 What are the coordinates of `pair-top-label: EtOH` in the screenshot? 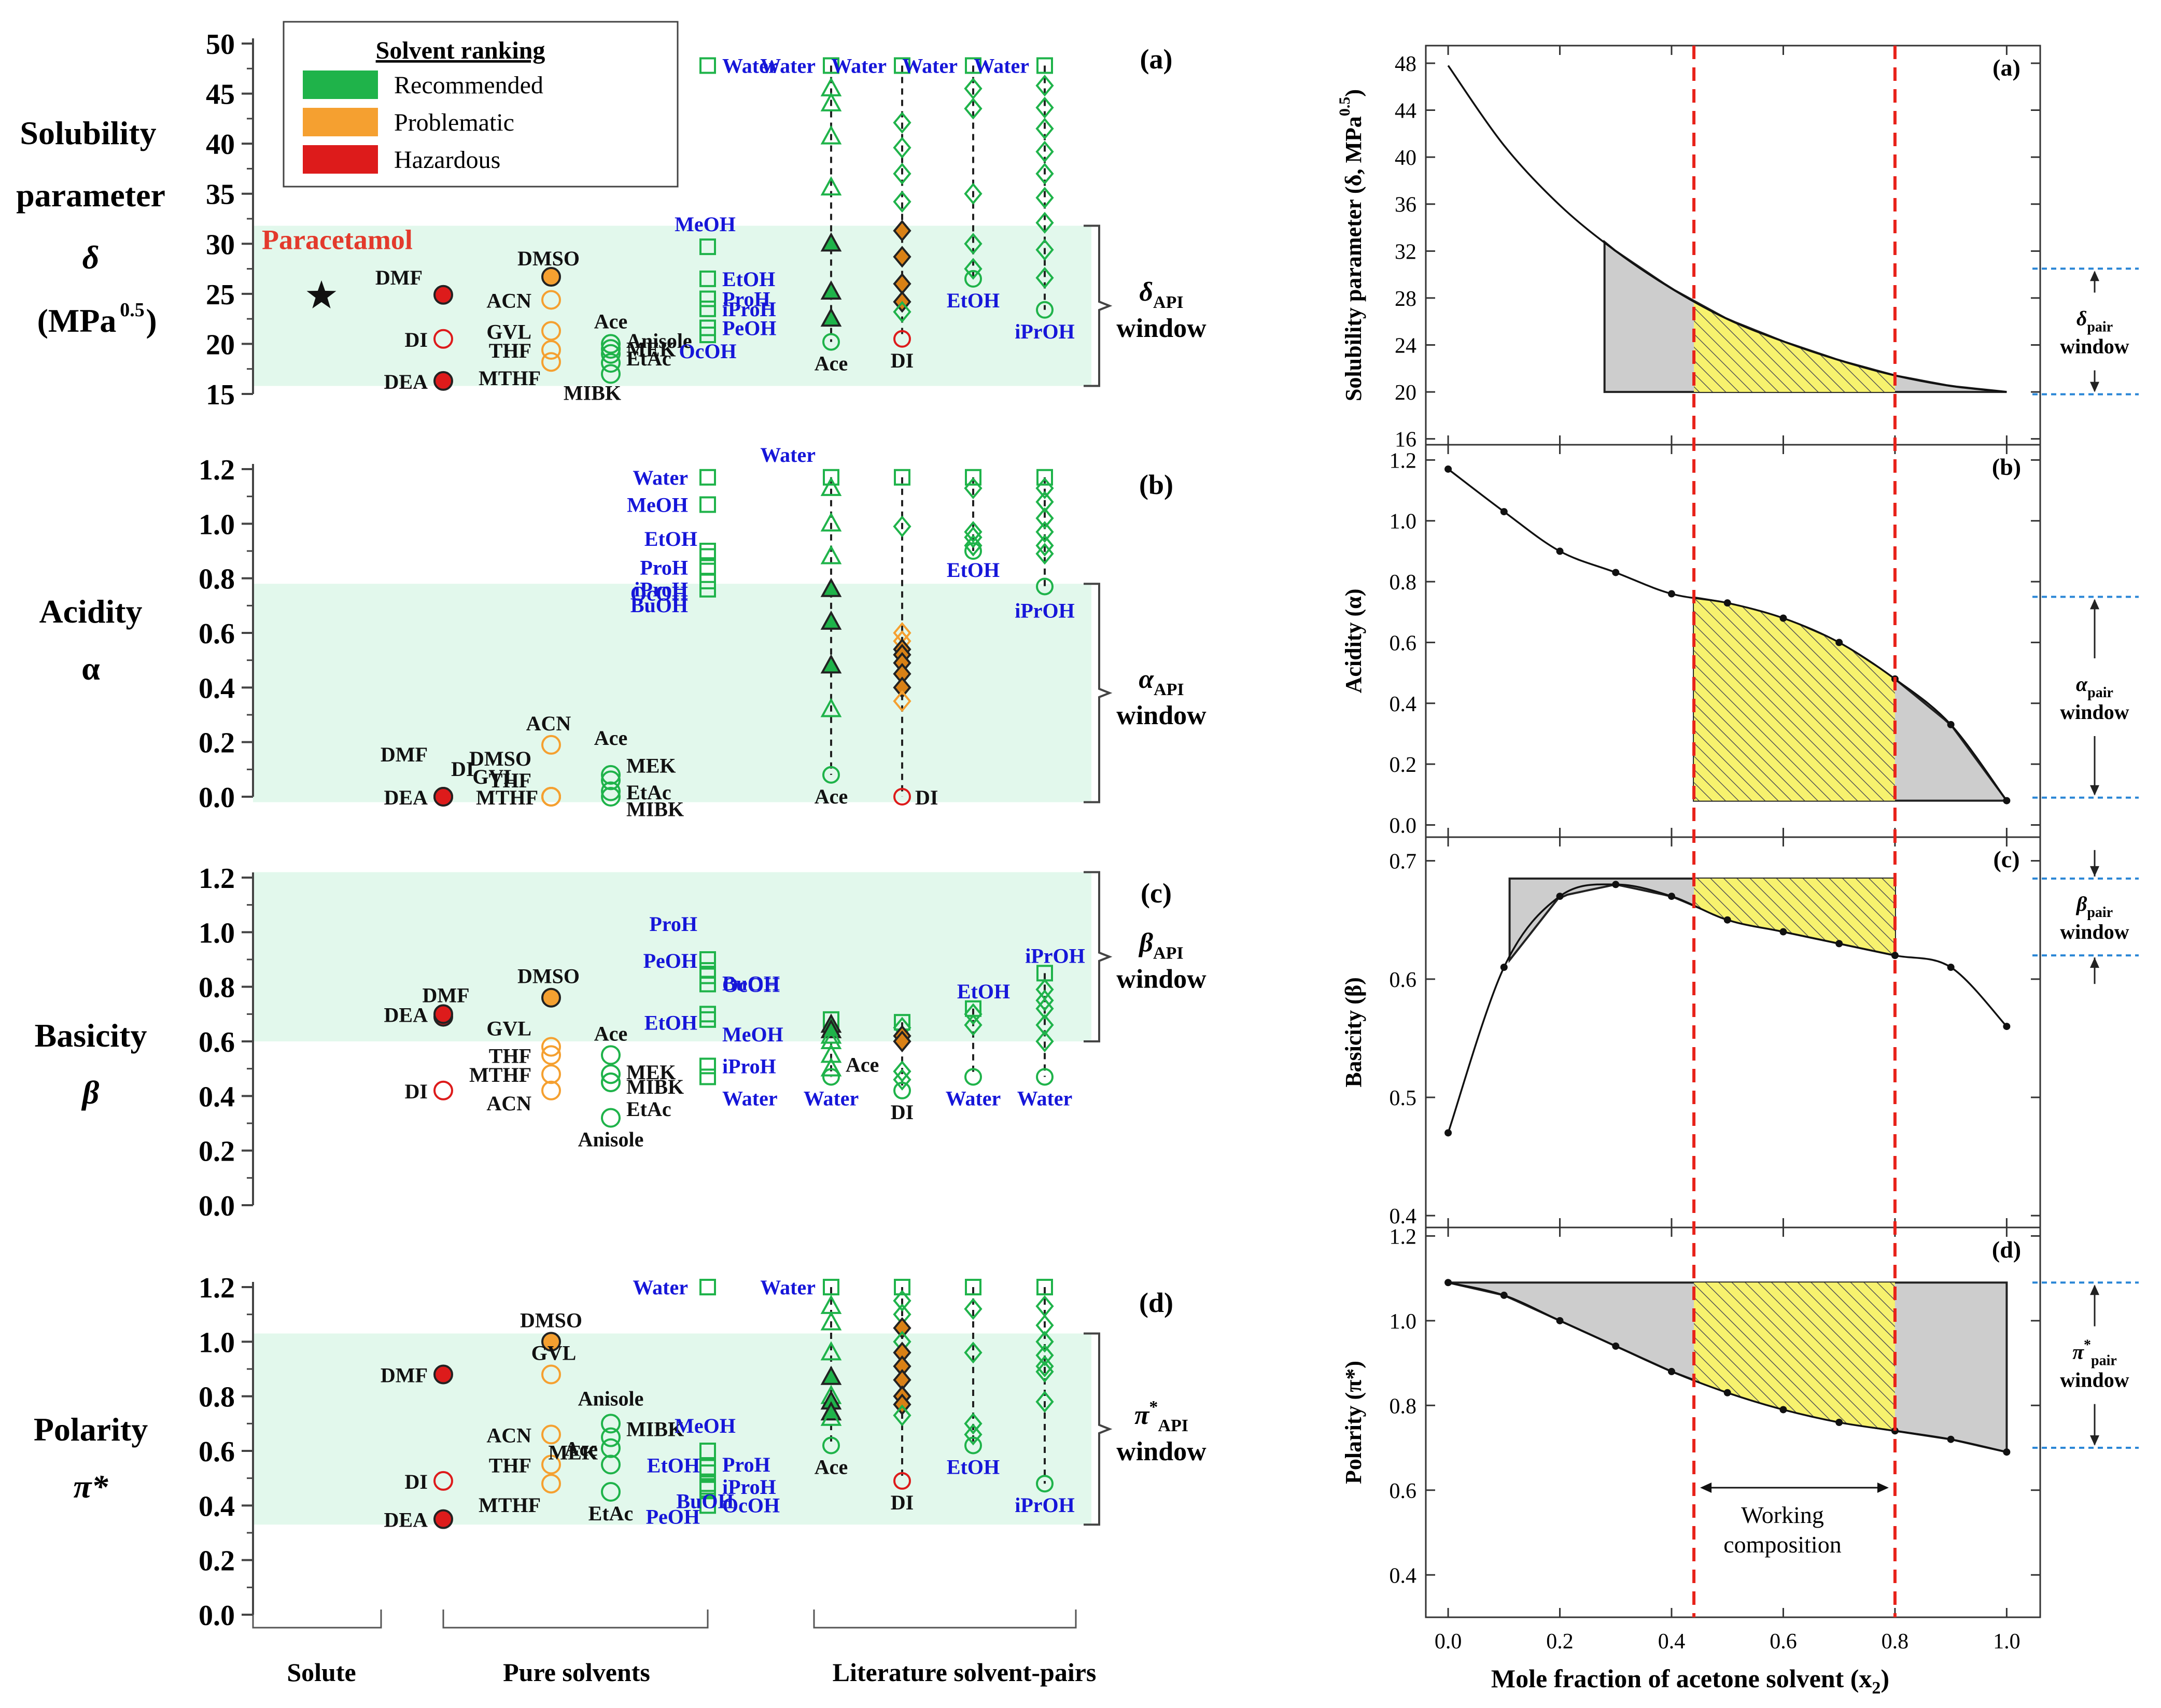 It's located at (984, 992).